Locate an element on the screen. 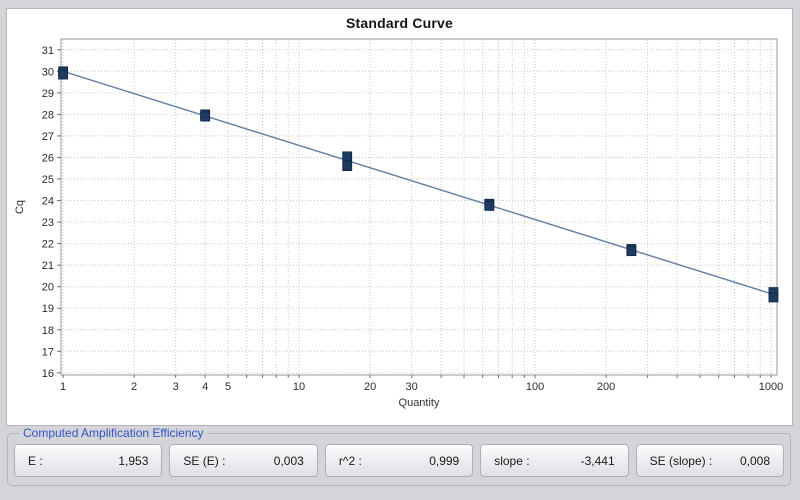 This screenshot has width=800, height=500. x-tick-label: 1 is located at coordinates (63, 387).